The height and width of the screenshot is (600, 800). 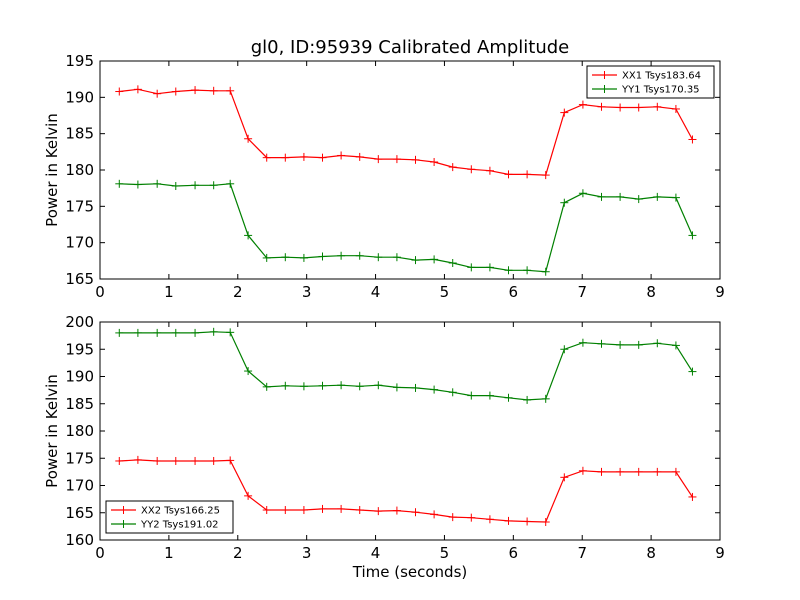 What do you see at coordinates (179, 525) in the screenshot?
I see `legend-label-1-1: YY2 Tsys191.02` at bounding box center [179, 525].